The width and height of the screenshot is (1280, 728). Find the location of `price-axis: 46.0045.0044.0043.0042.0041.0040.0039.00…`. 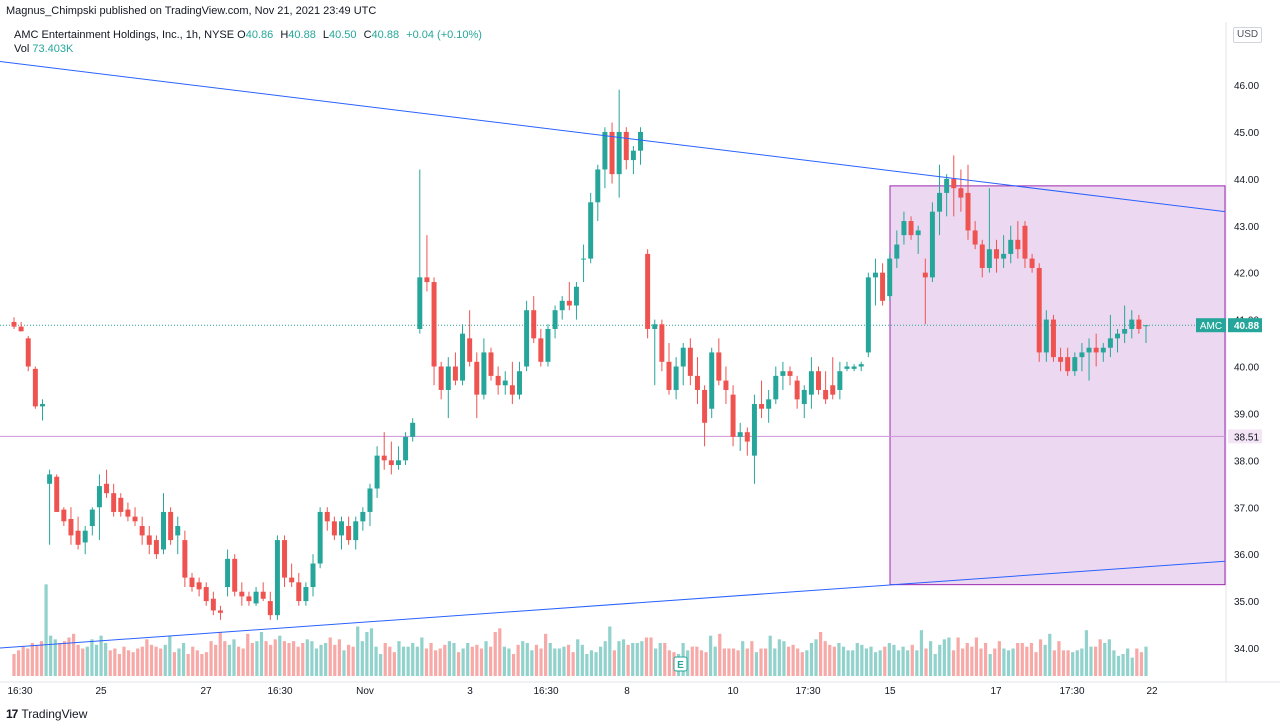

price-axis: 46.0045.0044.0043.0042.0041.0040.0039.00… is located at coordinates (1242, 352).